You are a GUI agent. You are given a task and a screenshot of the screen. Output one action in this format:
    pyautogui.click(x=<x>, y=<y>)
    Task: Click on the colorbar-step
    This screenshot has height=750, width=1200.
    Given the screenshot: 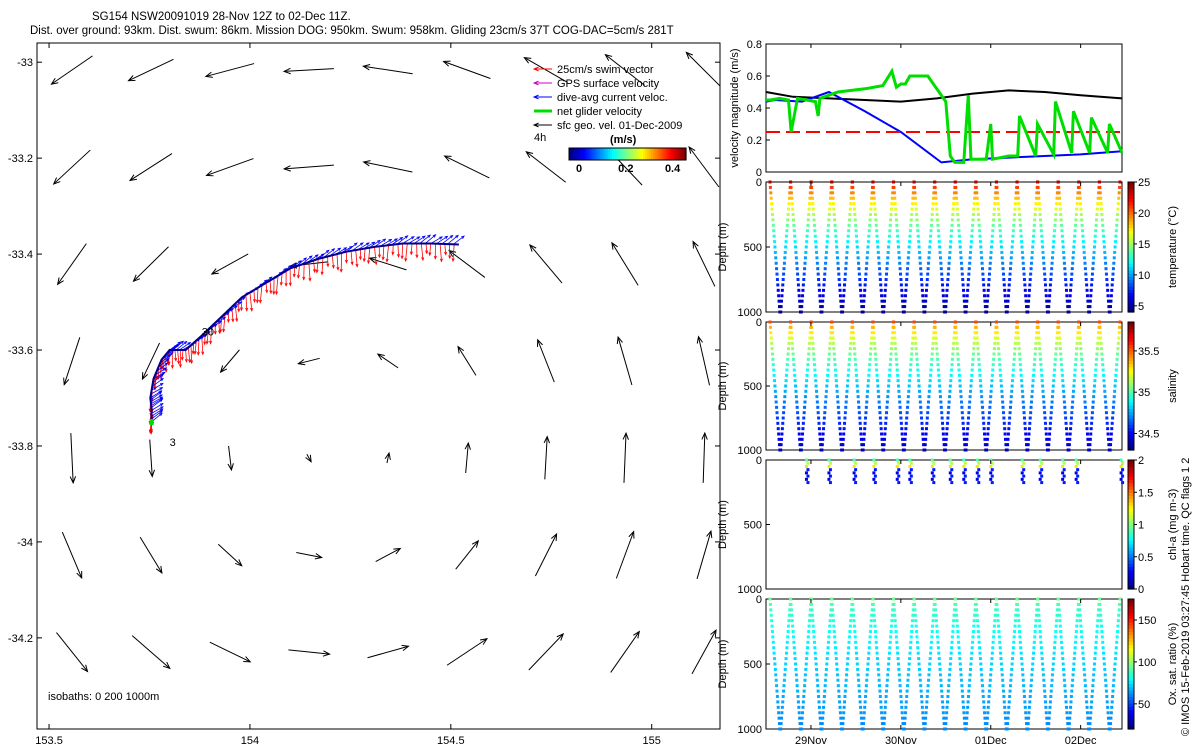 What is the action you would take?
    pyautogui.click(x=611, y=154)
    